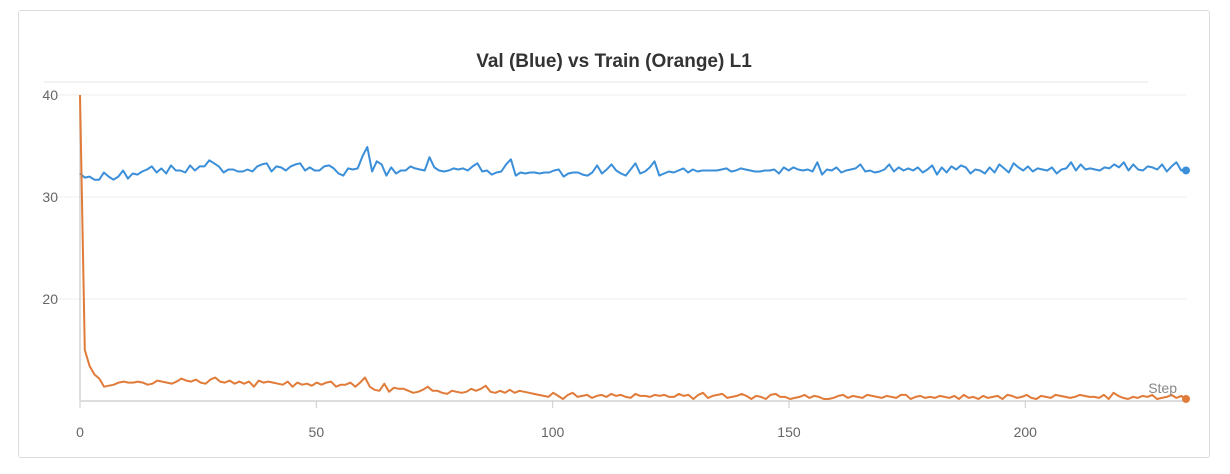 The image size is (1230, 474). Describe the element at coordinates (1162, 388) in the screenshot. I see `x-axis-label: Step` at that location.